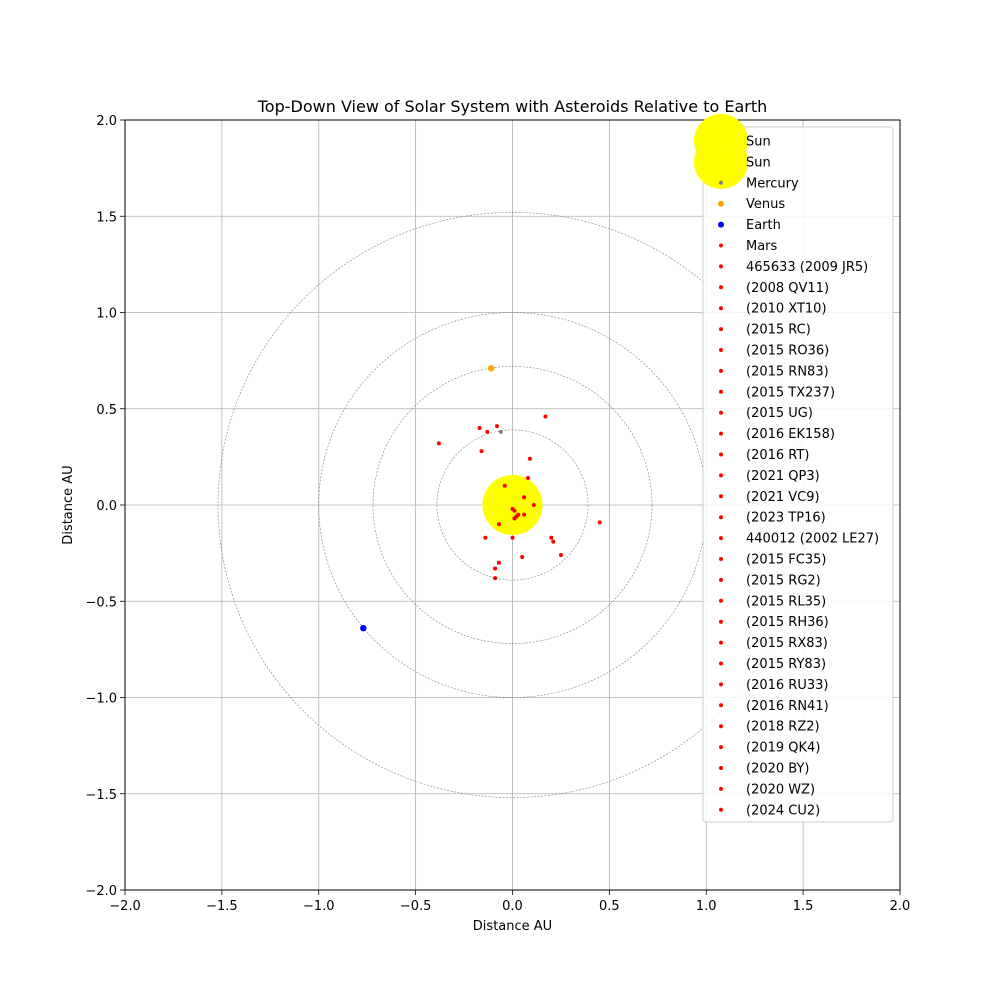  I want to click on legend-label: (2023 TP16), so click(786, 518).